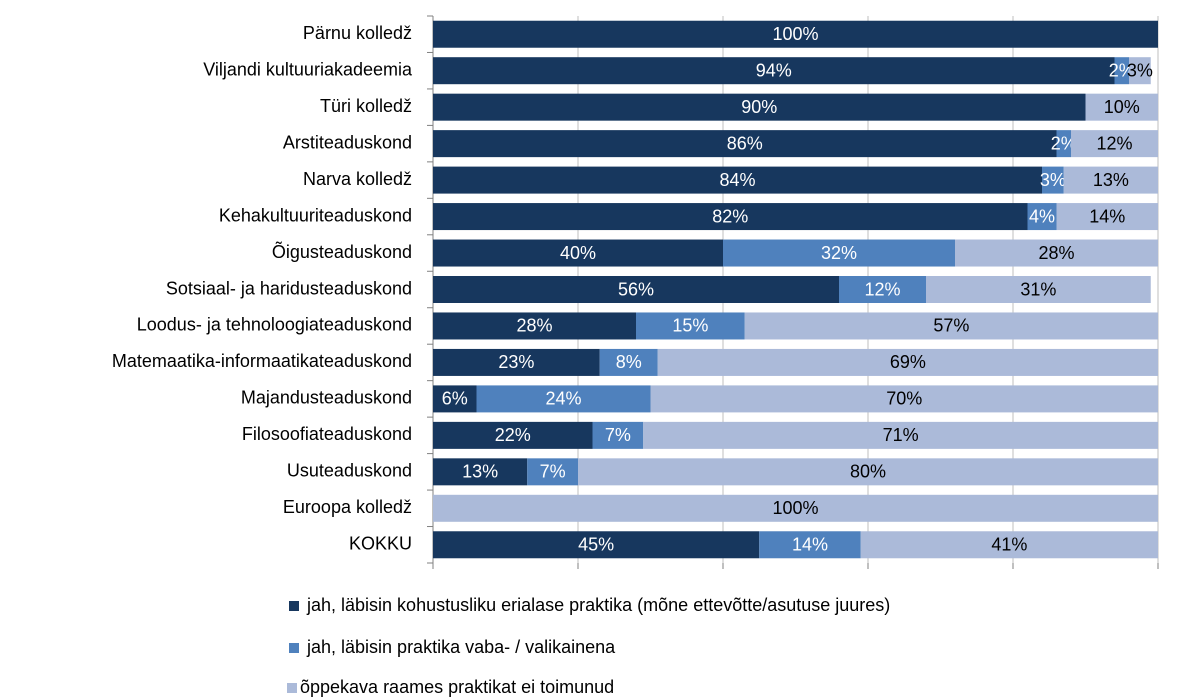 The height and width of the screenshot is (697, 1186). I want to click on data-label: 70%, so click(904, 399).